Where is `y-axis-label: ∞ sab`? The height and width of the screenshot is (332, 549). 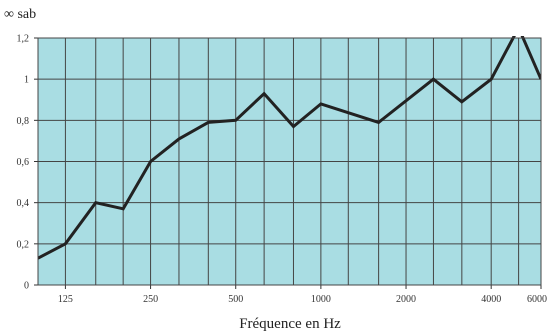 y-axis-label: ∞ sab is located at coordinates (20, 14).